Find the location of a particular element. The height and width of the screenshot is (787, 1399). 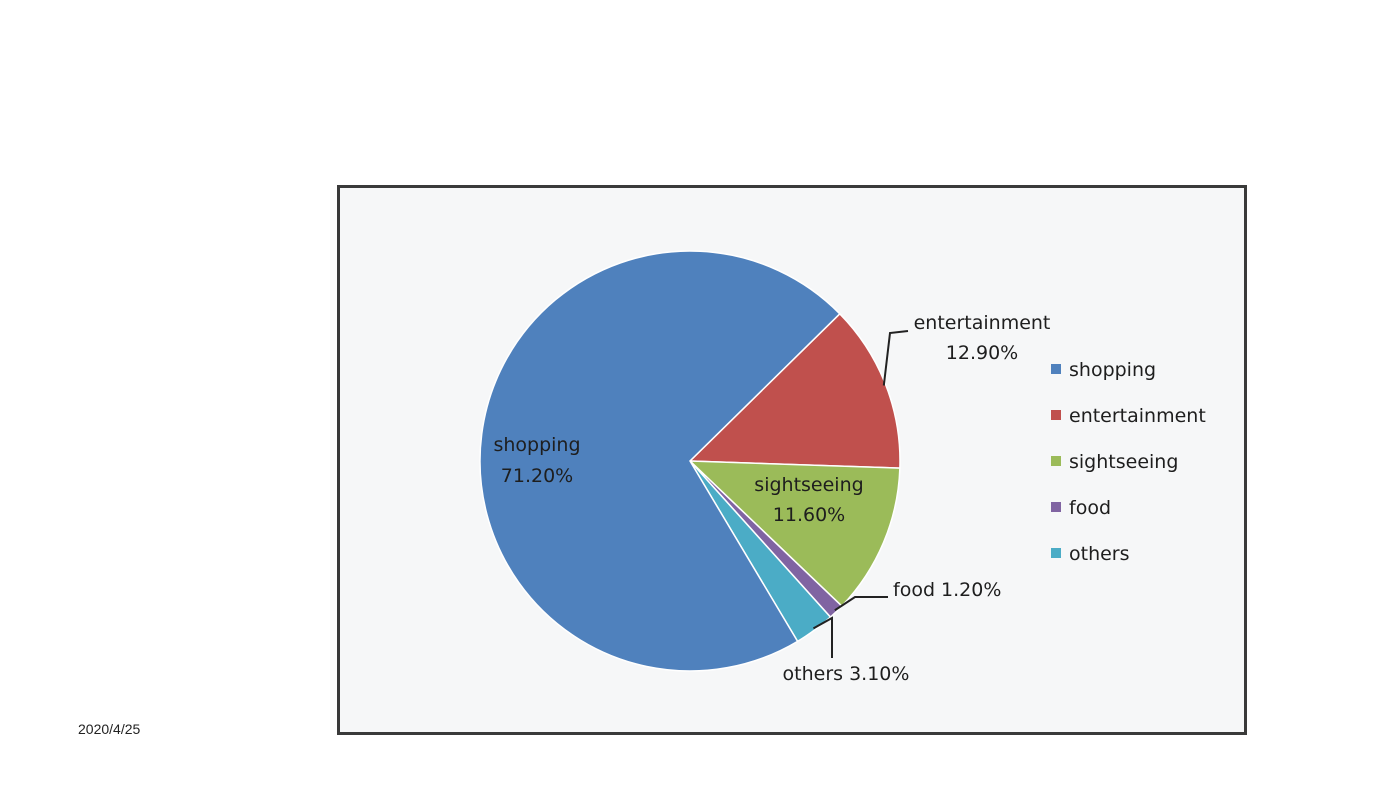

pie-slice-shopping is located at coordinates (660, 461).